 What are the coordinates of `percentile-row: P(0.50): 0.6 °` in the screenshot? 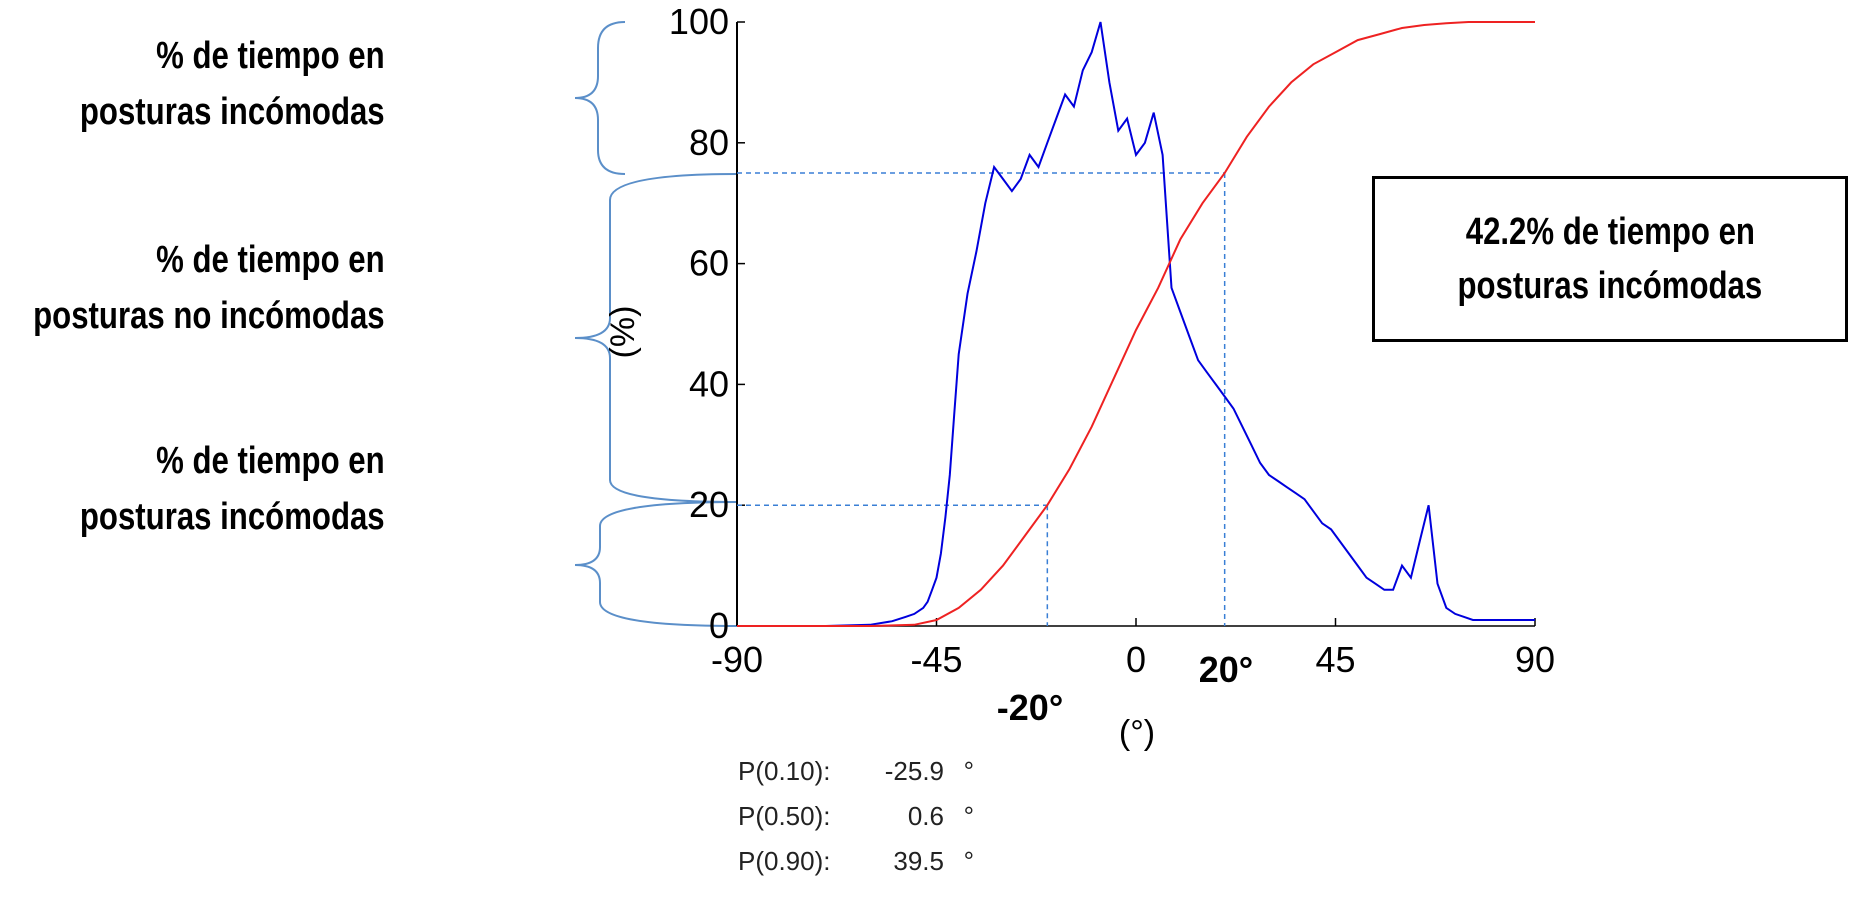 It's located at (856, 823).